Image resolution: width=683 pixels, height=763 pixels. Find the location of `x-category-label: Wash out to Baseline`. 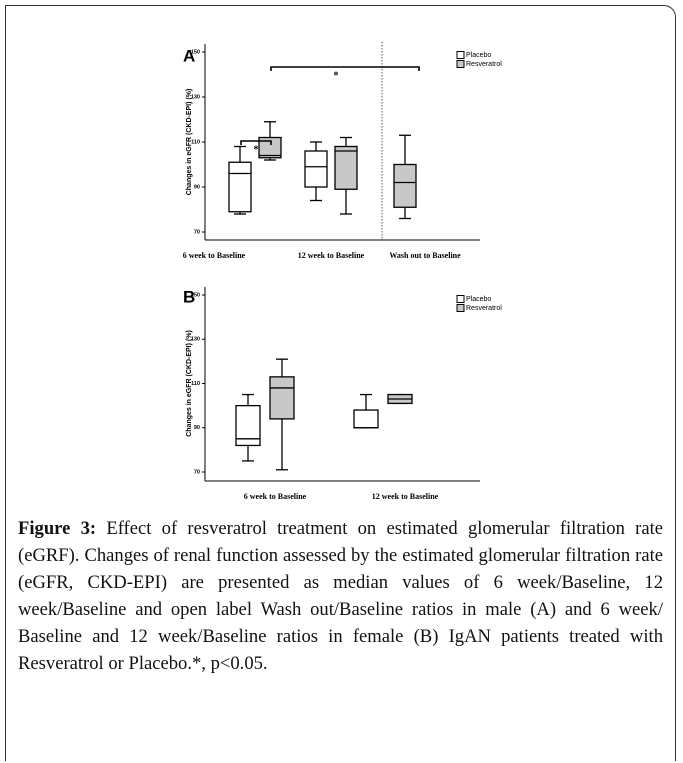

x-category-label: Wash out to Baseline is located at coordinates (425, 255).